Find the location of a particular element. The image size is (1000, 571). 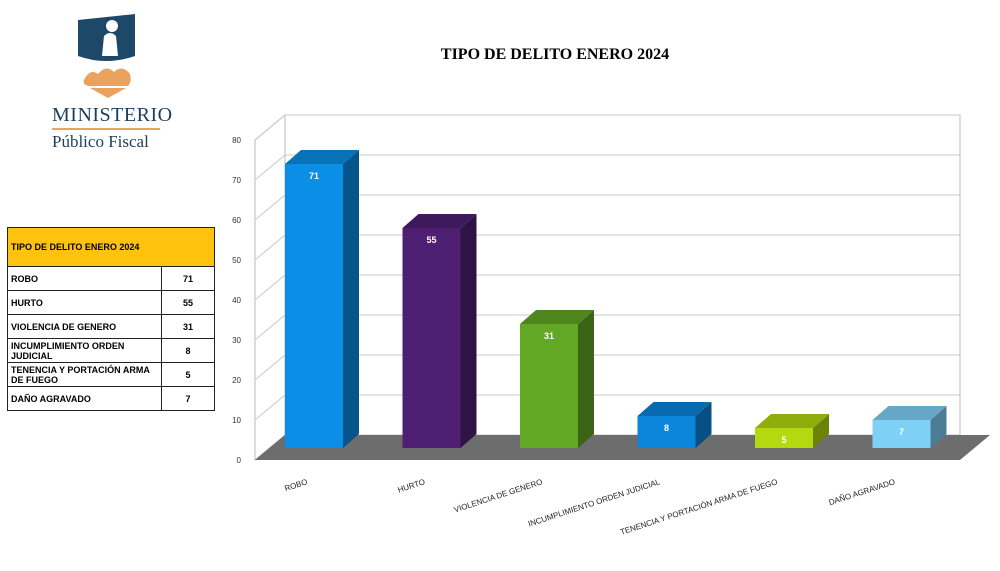

row-label: VIOLENCIA DE GENERO is located at coordinates (84, 326).